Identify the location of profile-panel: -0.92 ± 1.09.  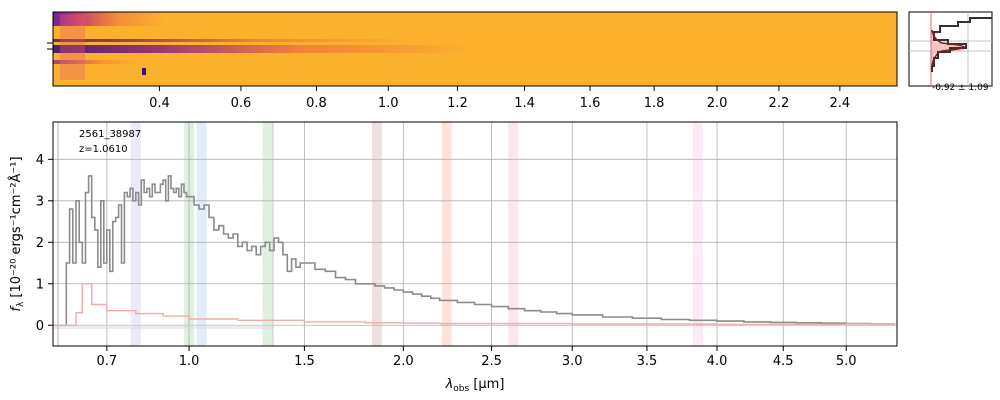
(950, 52).